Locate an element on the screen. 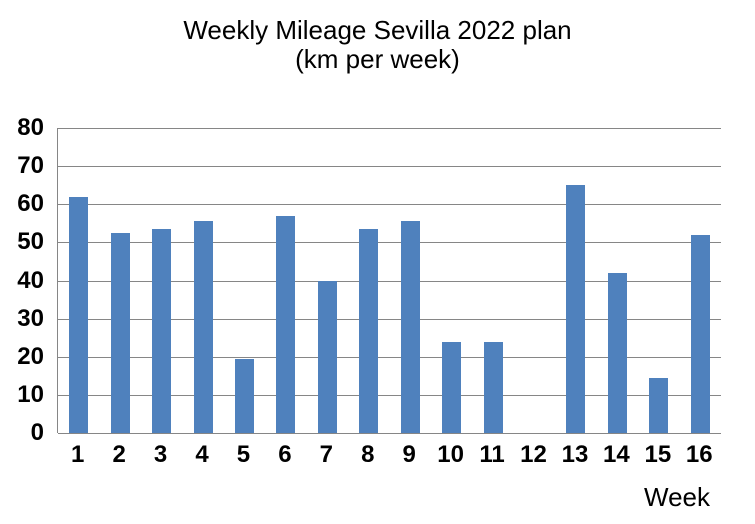 The height and width of the screenshot is (524, 755). x-tick-label: 11 is located at coordinates (492, 454).